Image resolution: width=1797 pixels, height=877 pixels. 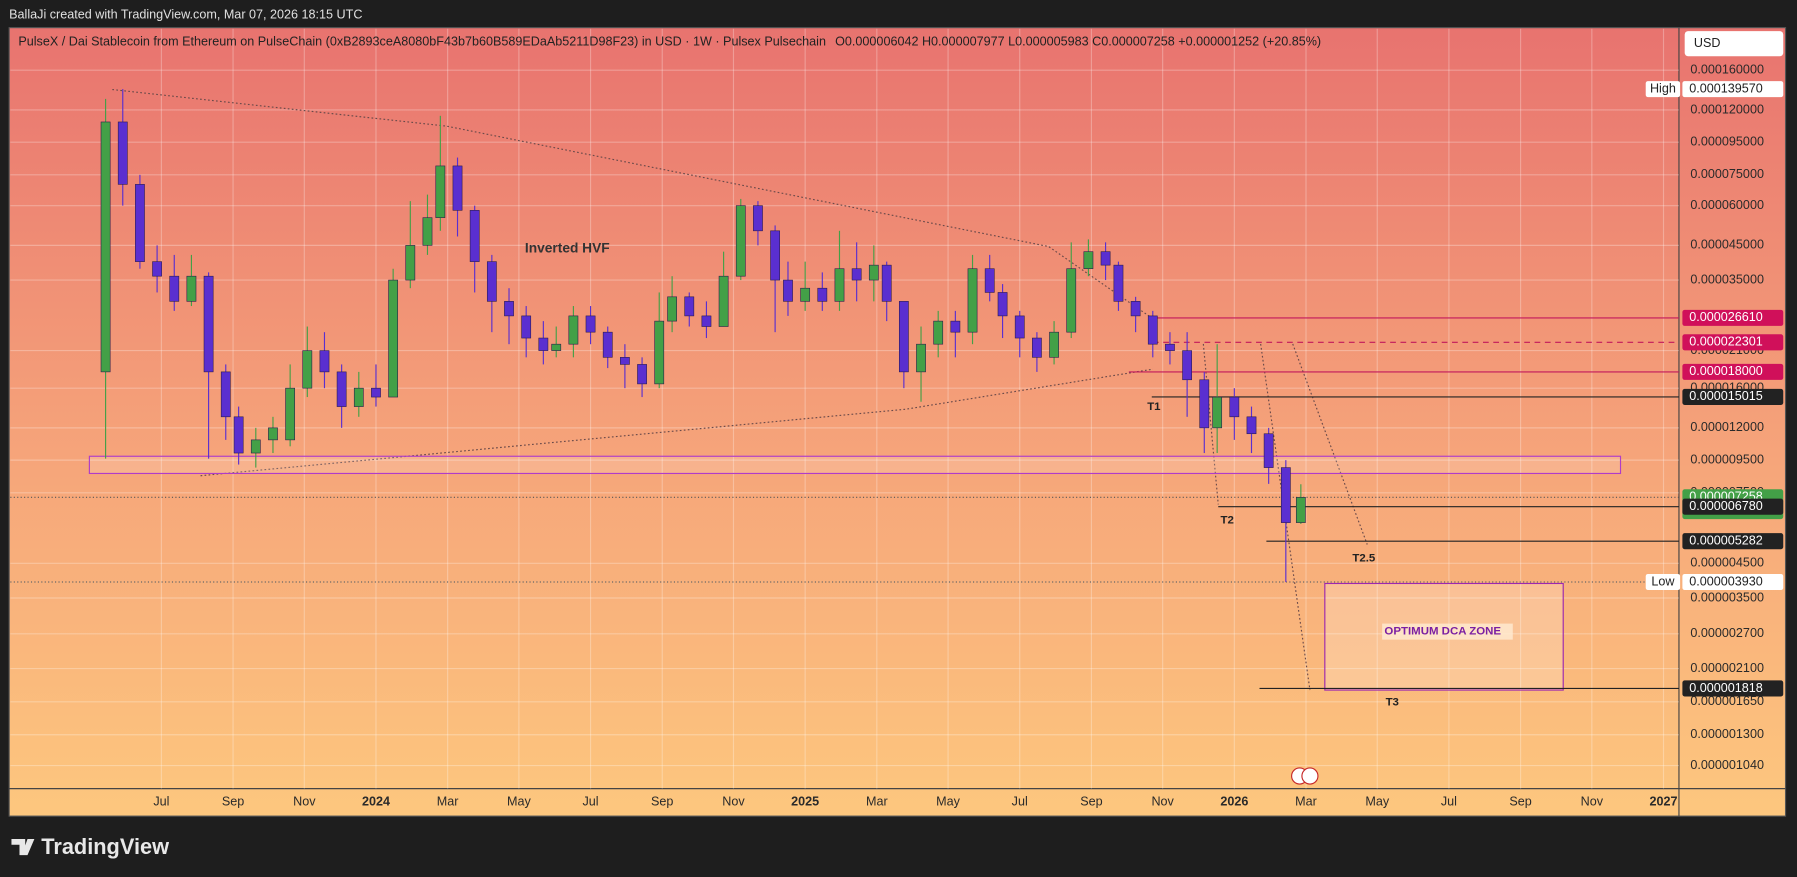 I want to click on annotation: T3, so click(x=1392, y=703).